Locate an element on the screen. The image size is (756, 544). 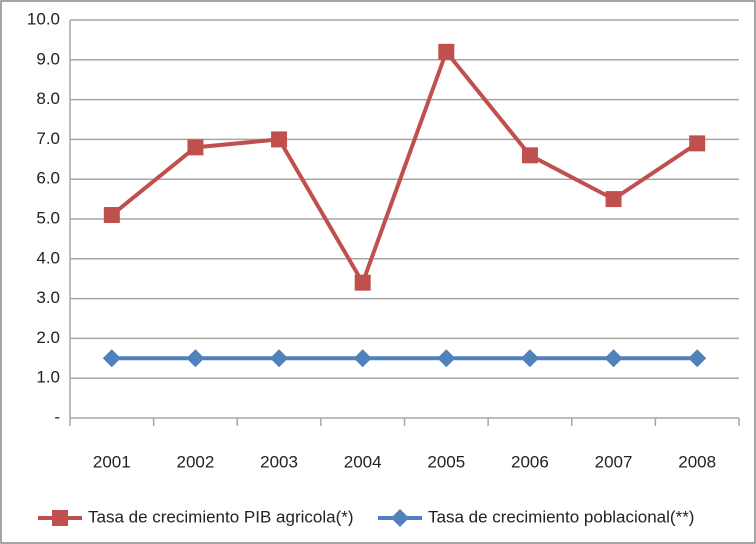
x-tick-label: 2006 is located at coordinates (530, 461).